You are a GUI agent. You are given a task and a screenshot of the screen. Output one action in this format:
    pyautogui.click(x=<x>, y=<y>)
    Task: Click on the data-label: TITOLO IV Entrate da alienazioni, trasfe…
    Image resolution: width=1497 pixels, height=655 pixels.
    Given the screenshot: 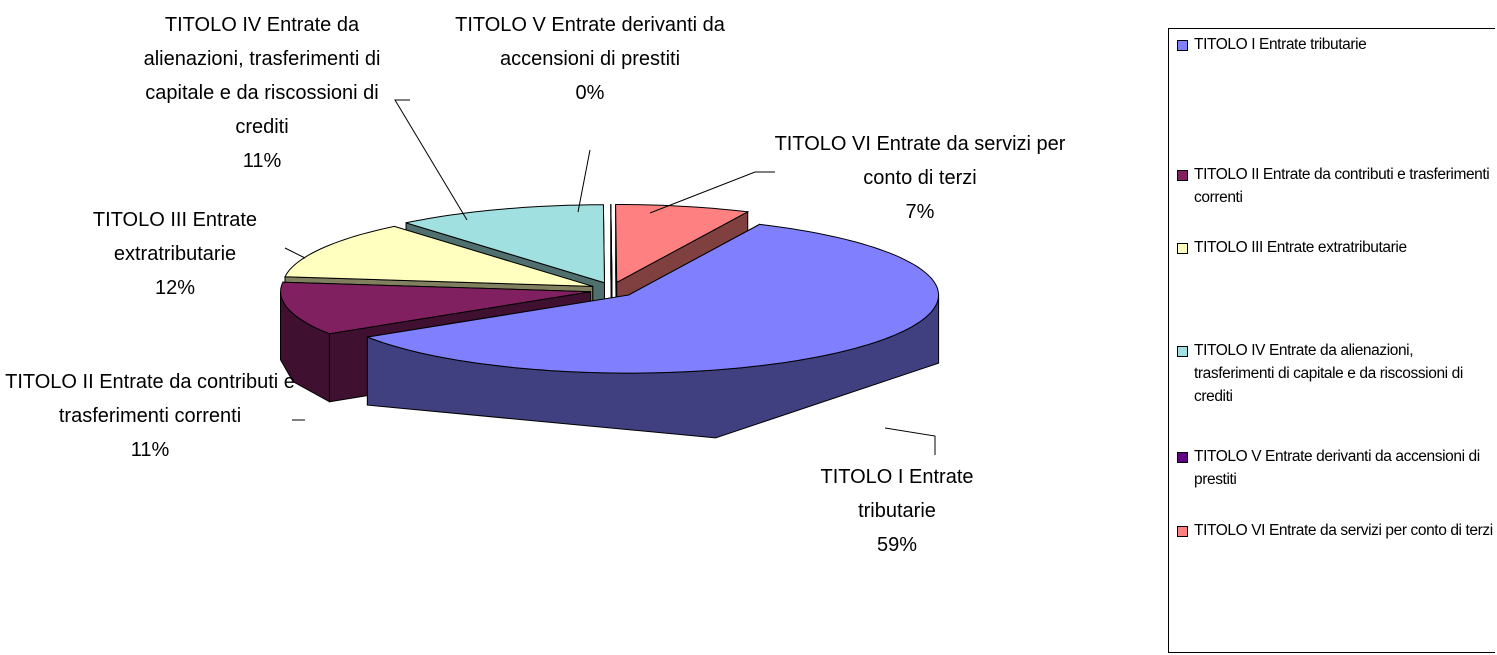 What is the action you would take?
    pyautogui.click(x=262, y=93)
    